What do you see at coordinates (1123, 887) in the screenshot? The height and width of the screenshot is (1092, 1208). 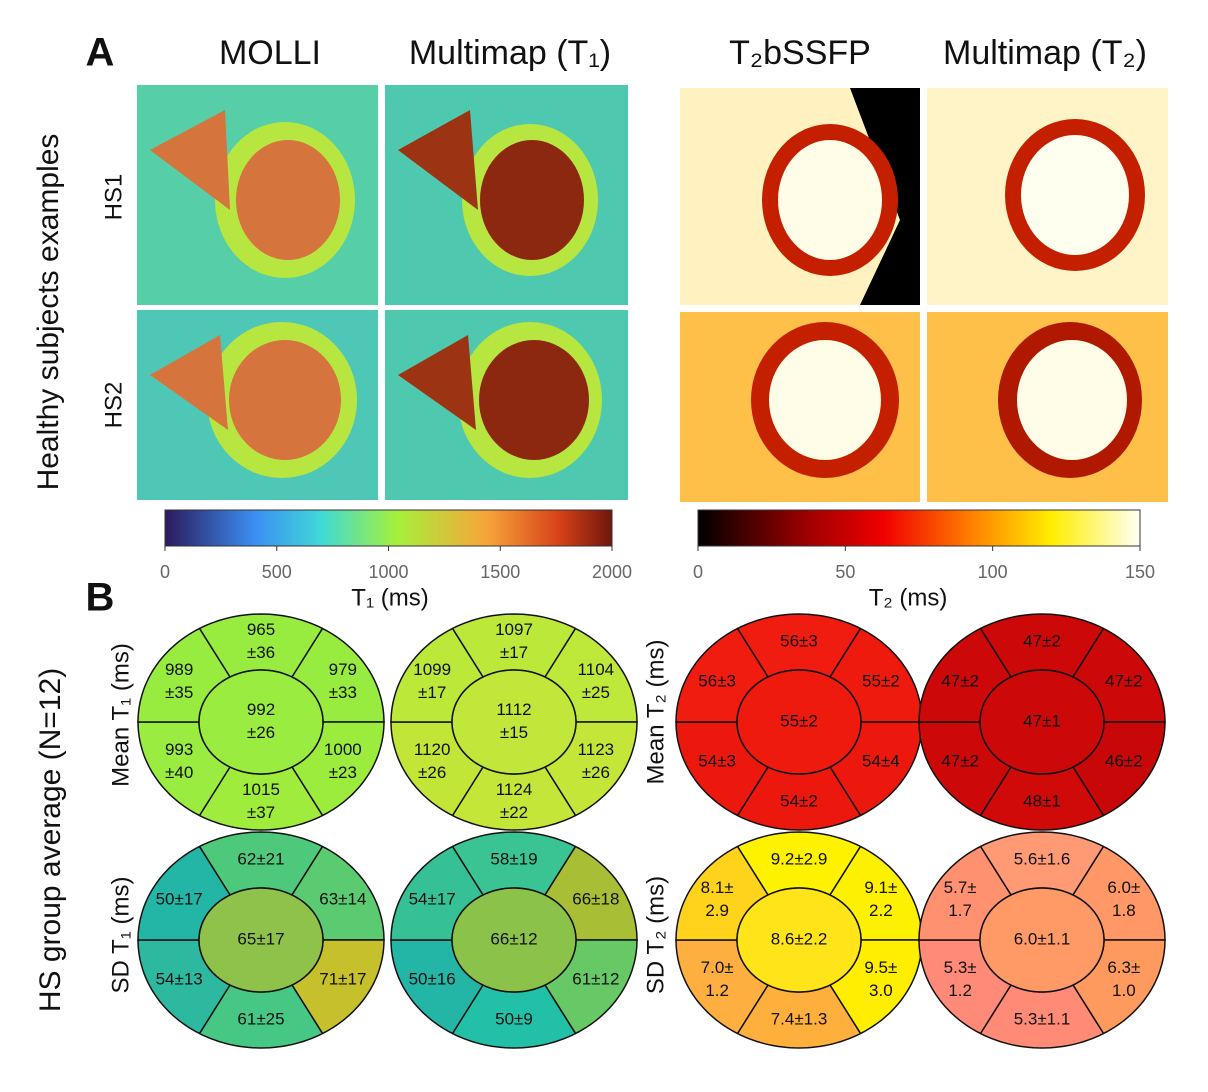 I see `segment-label: 6.0±` at bounding box center [1123, 887].